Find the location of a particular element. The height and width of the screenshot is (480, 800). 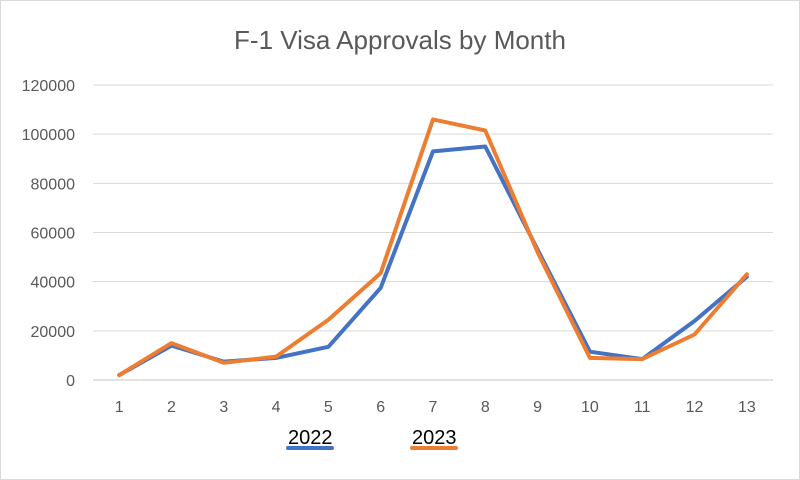

x-tick-label: 3 is located at coordinates (223, 407).